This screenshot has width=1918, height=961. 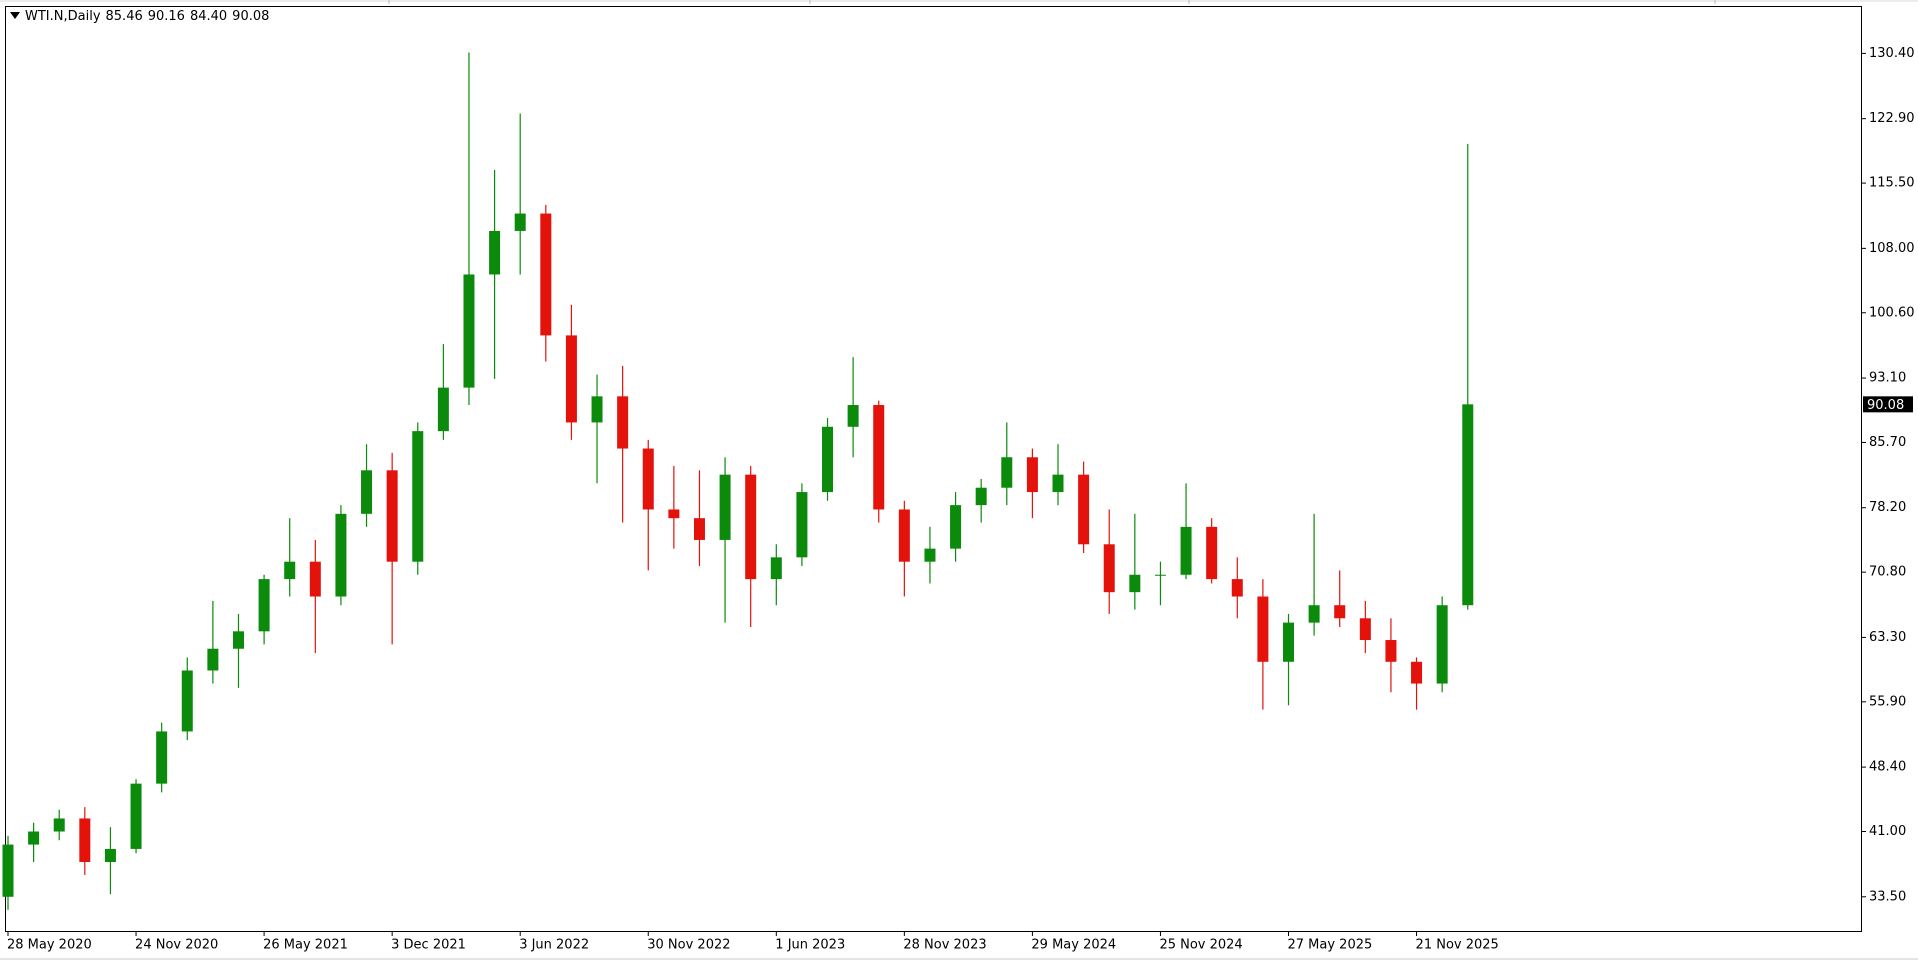 What do you see at coordinates (15, 15) in the screenshot?
I see `legend-arrow` at bounding box center [15, 15].